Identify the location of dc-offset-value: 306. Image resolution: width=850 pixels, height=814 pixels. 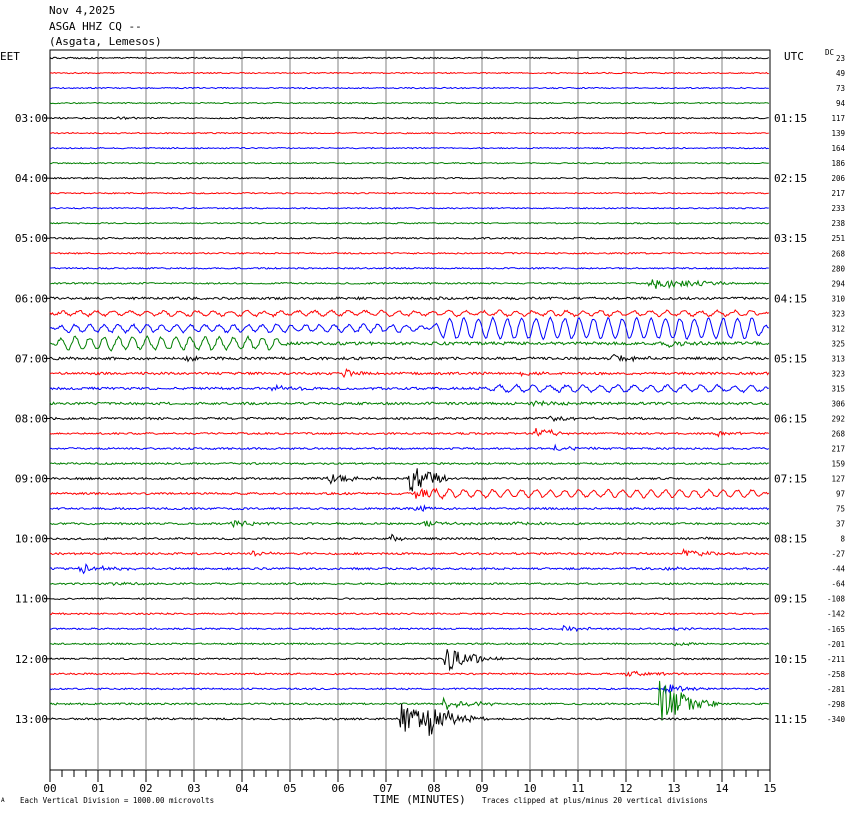
(838, 403).